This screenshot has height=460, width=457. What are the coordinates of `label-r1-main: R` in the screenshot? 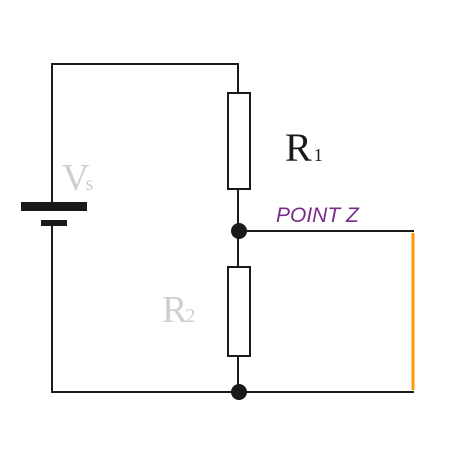 It's located at (298, 147).